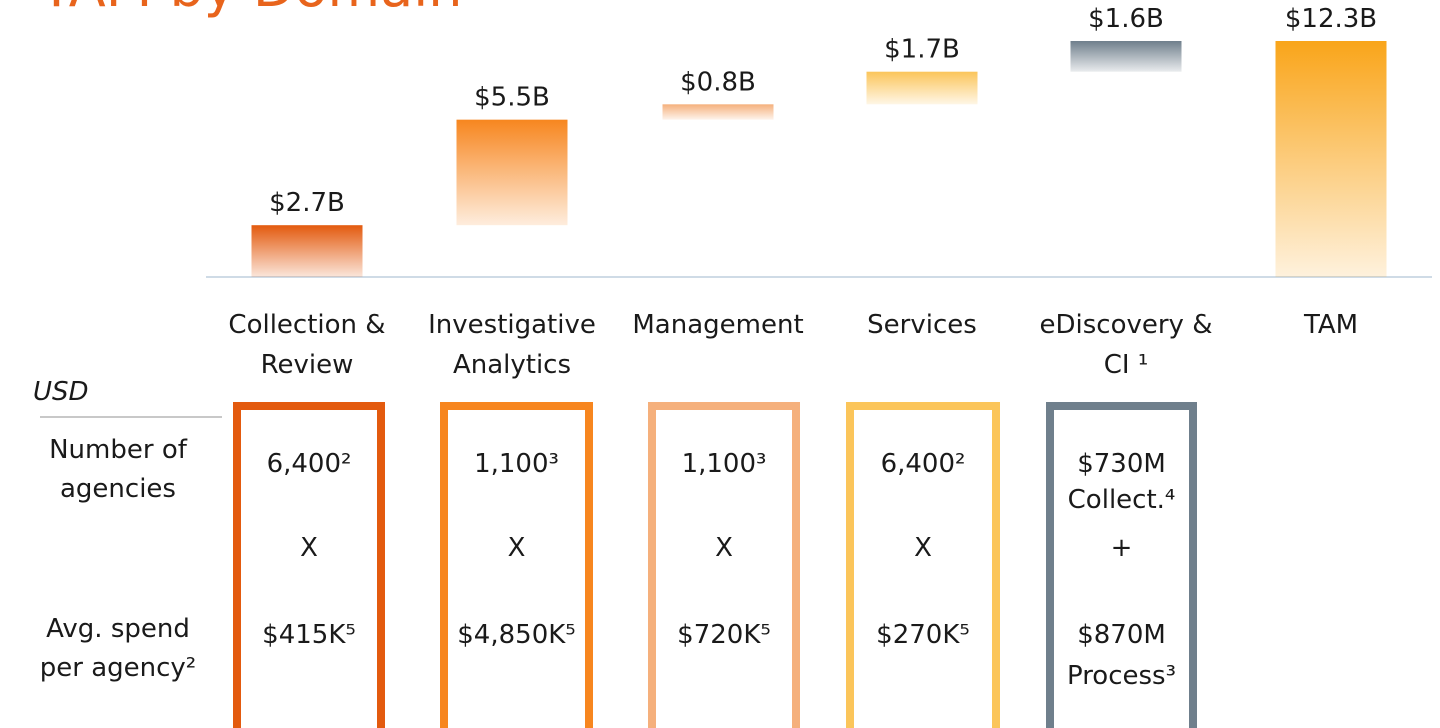  What do you see at coordinates (1331, 19) in the screenshot?
I see `value-label: $12.3B` at bounding box center [1331, 19].